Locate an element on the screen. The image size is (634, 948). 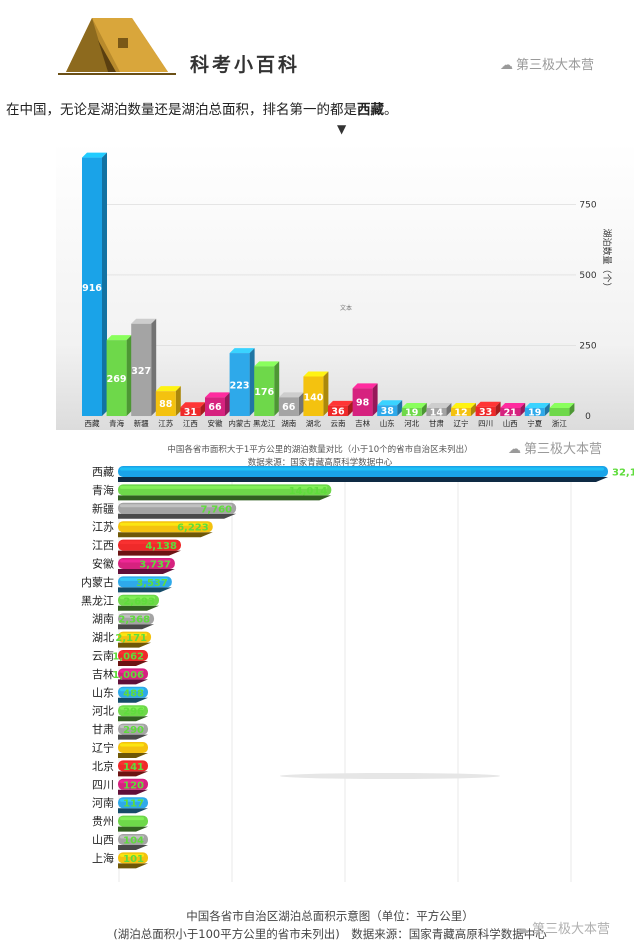
value-label: 916 is located at coordinates (92, 288).